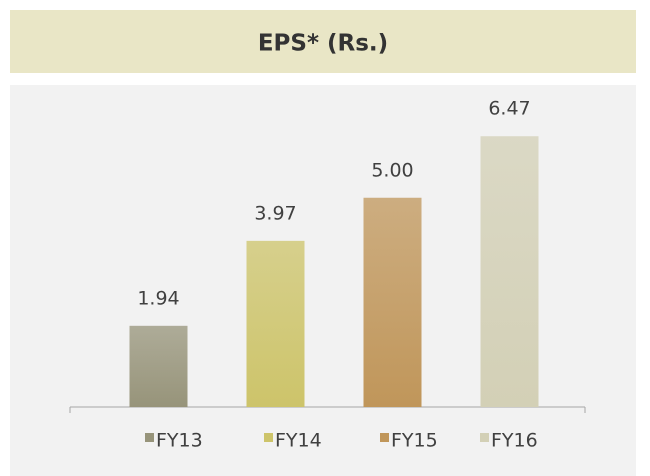  I want to click on legend-label: FY16, so click(514, 441).